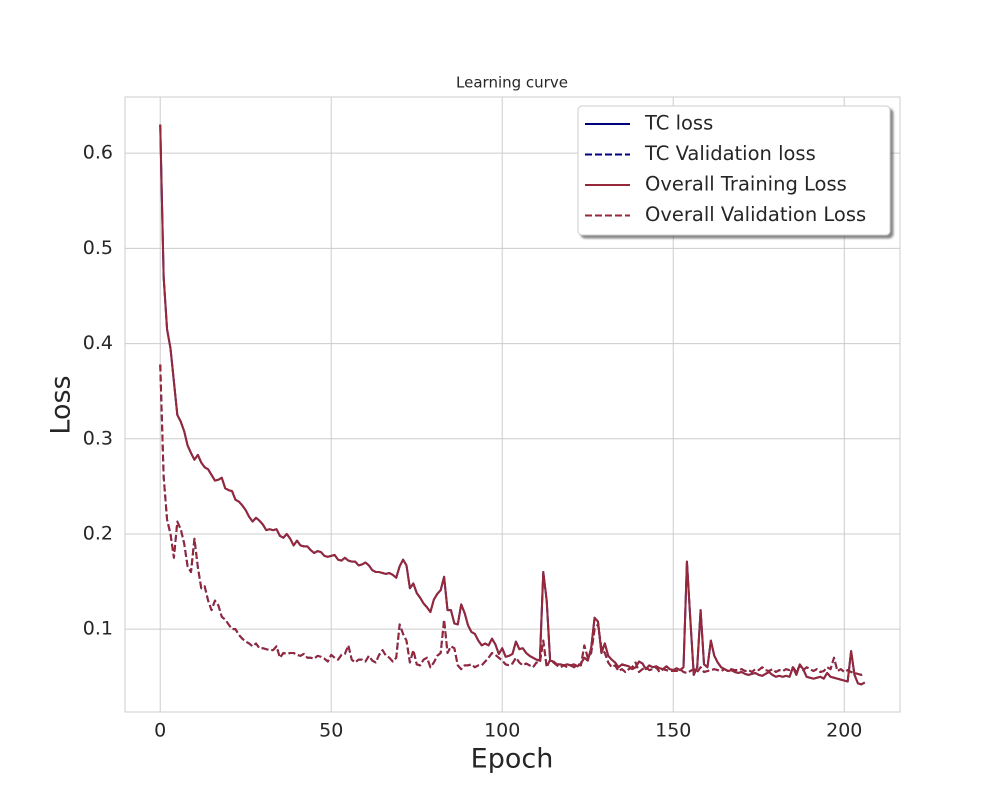 The width and height of the screenshot is (1000, 800). What do you see at coordinates (844, 731) in the screenshot?
I see `x-tick-label: 200` at bounding box center [844, 731].